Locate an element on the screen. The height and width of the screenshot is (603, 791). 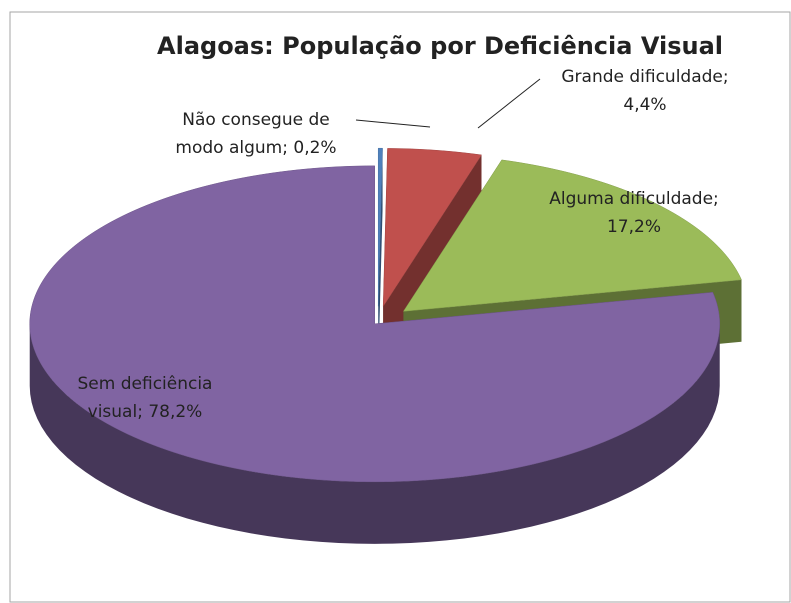
data-label-line: Alguma dificuldade; is located at coordinates (634, 199).